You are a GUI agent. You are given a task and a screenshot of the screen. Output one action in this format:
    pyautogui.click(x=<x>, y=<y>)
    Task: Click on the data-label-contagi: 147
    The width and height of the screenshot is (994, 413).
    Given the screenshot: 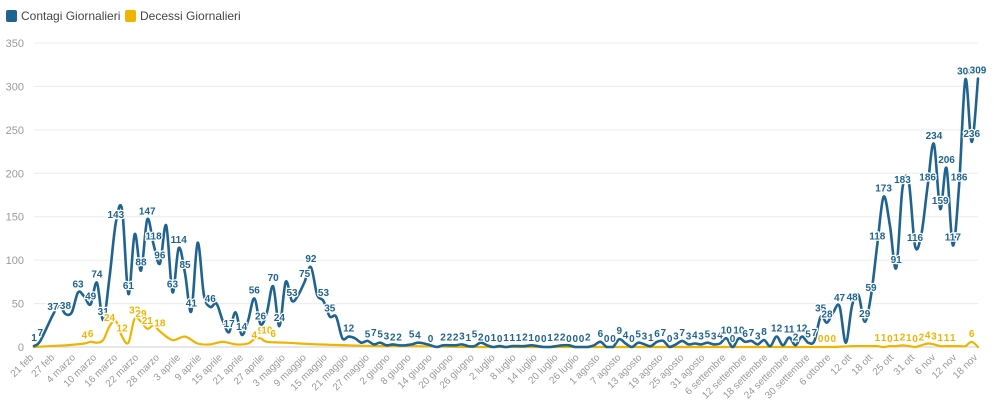 What is the action you would take?
    pyautogui.click(x=147, y=211)
    